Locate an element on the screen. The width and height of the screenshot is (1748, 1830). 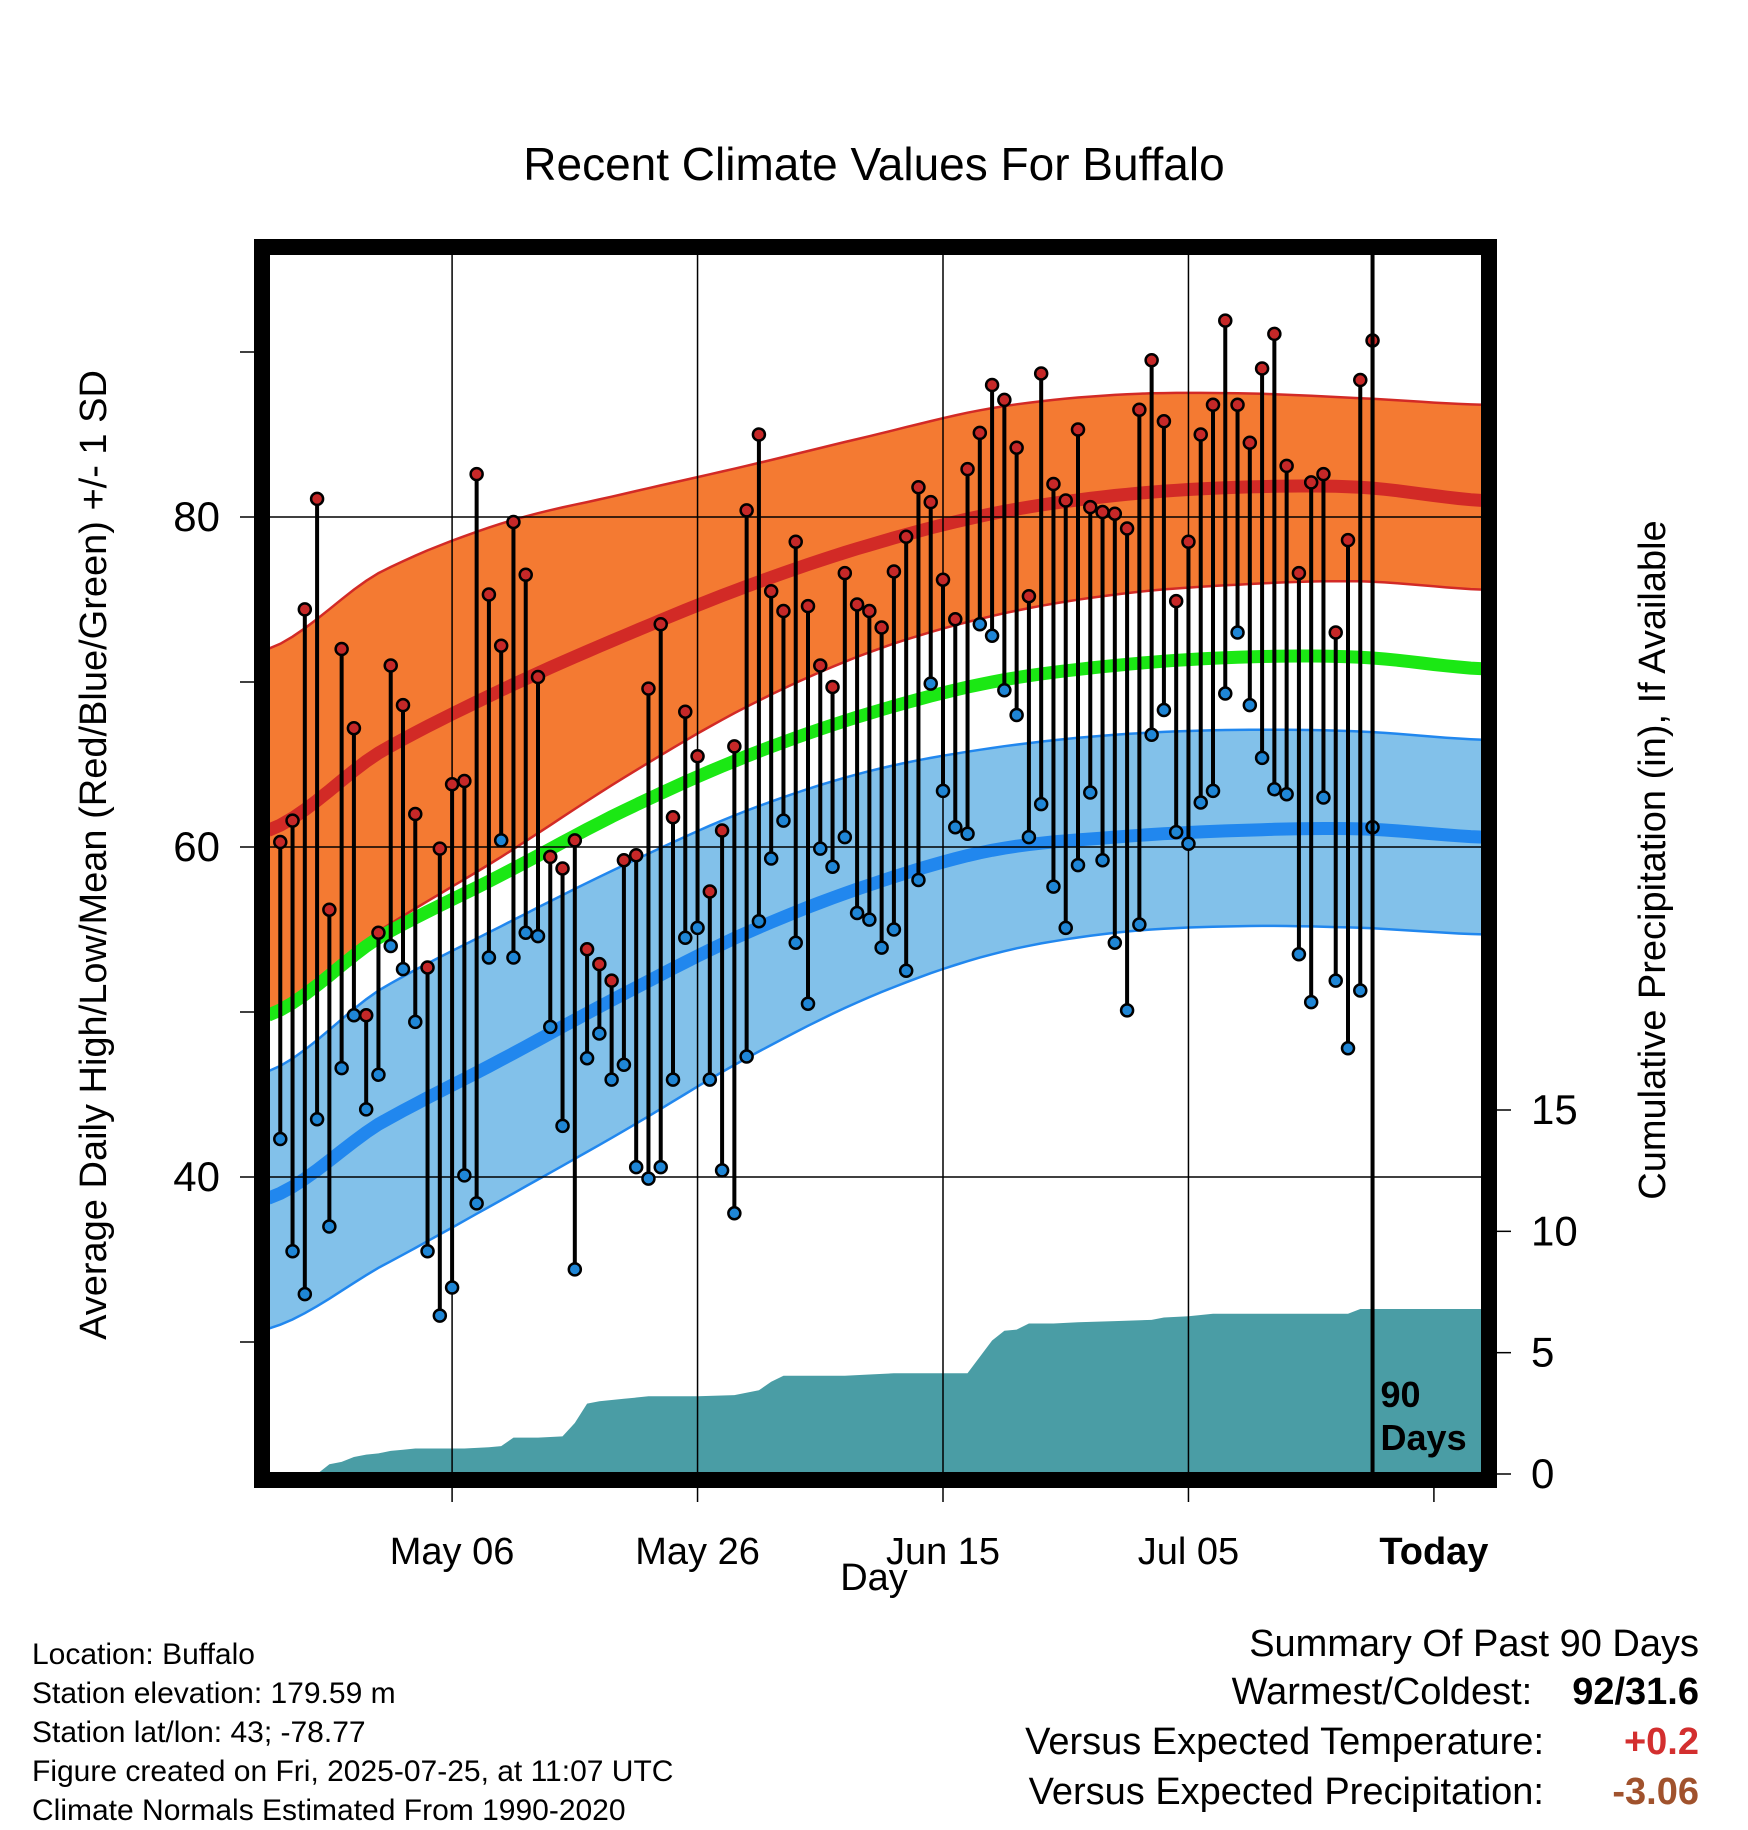
x-tick-label: May 26 is located at coordinates (697, 1552).